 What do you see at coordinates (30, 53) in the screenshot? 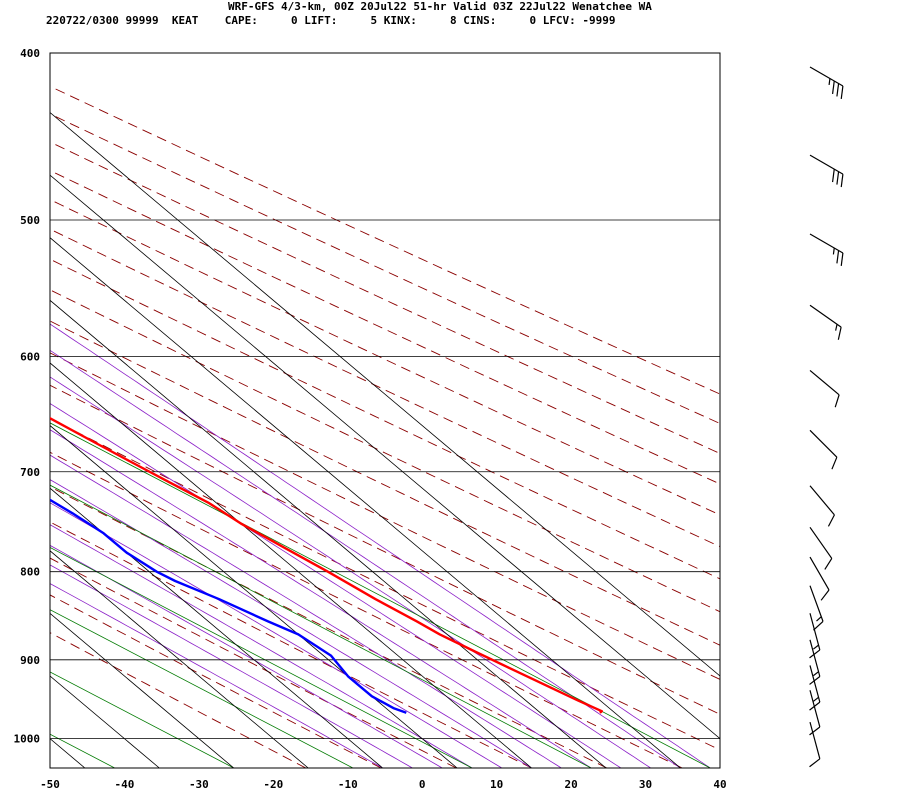
I see `pressure-tick-label: 400` at bounding box center [30, 53].